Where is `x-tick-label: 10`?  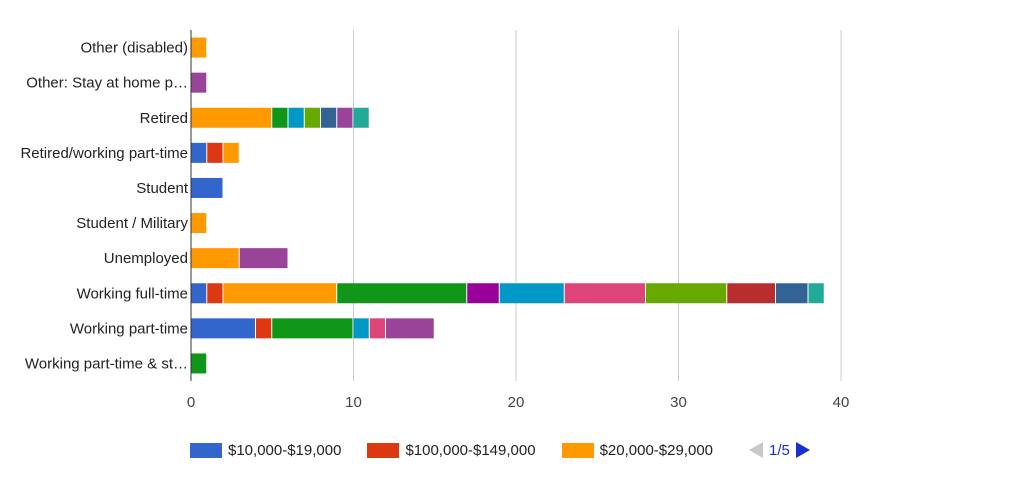
x-tick-label: 10 is located at coordinates (353, 402).